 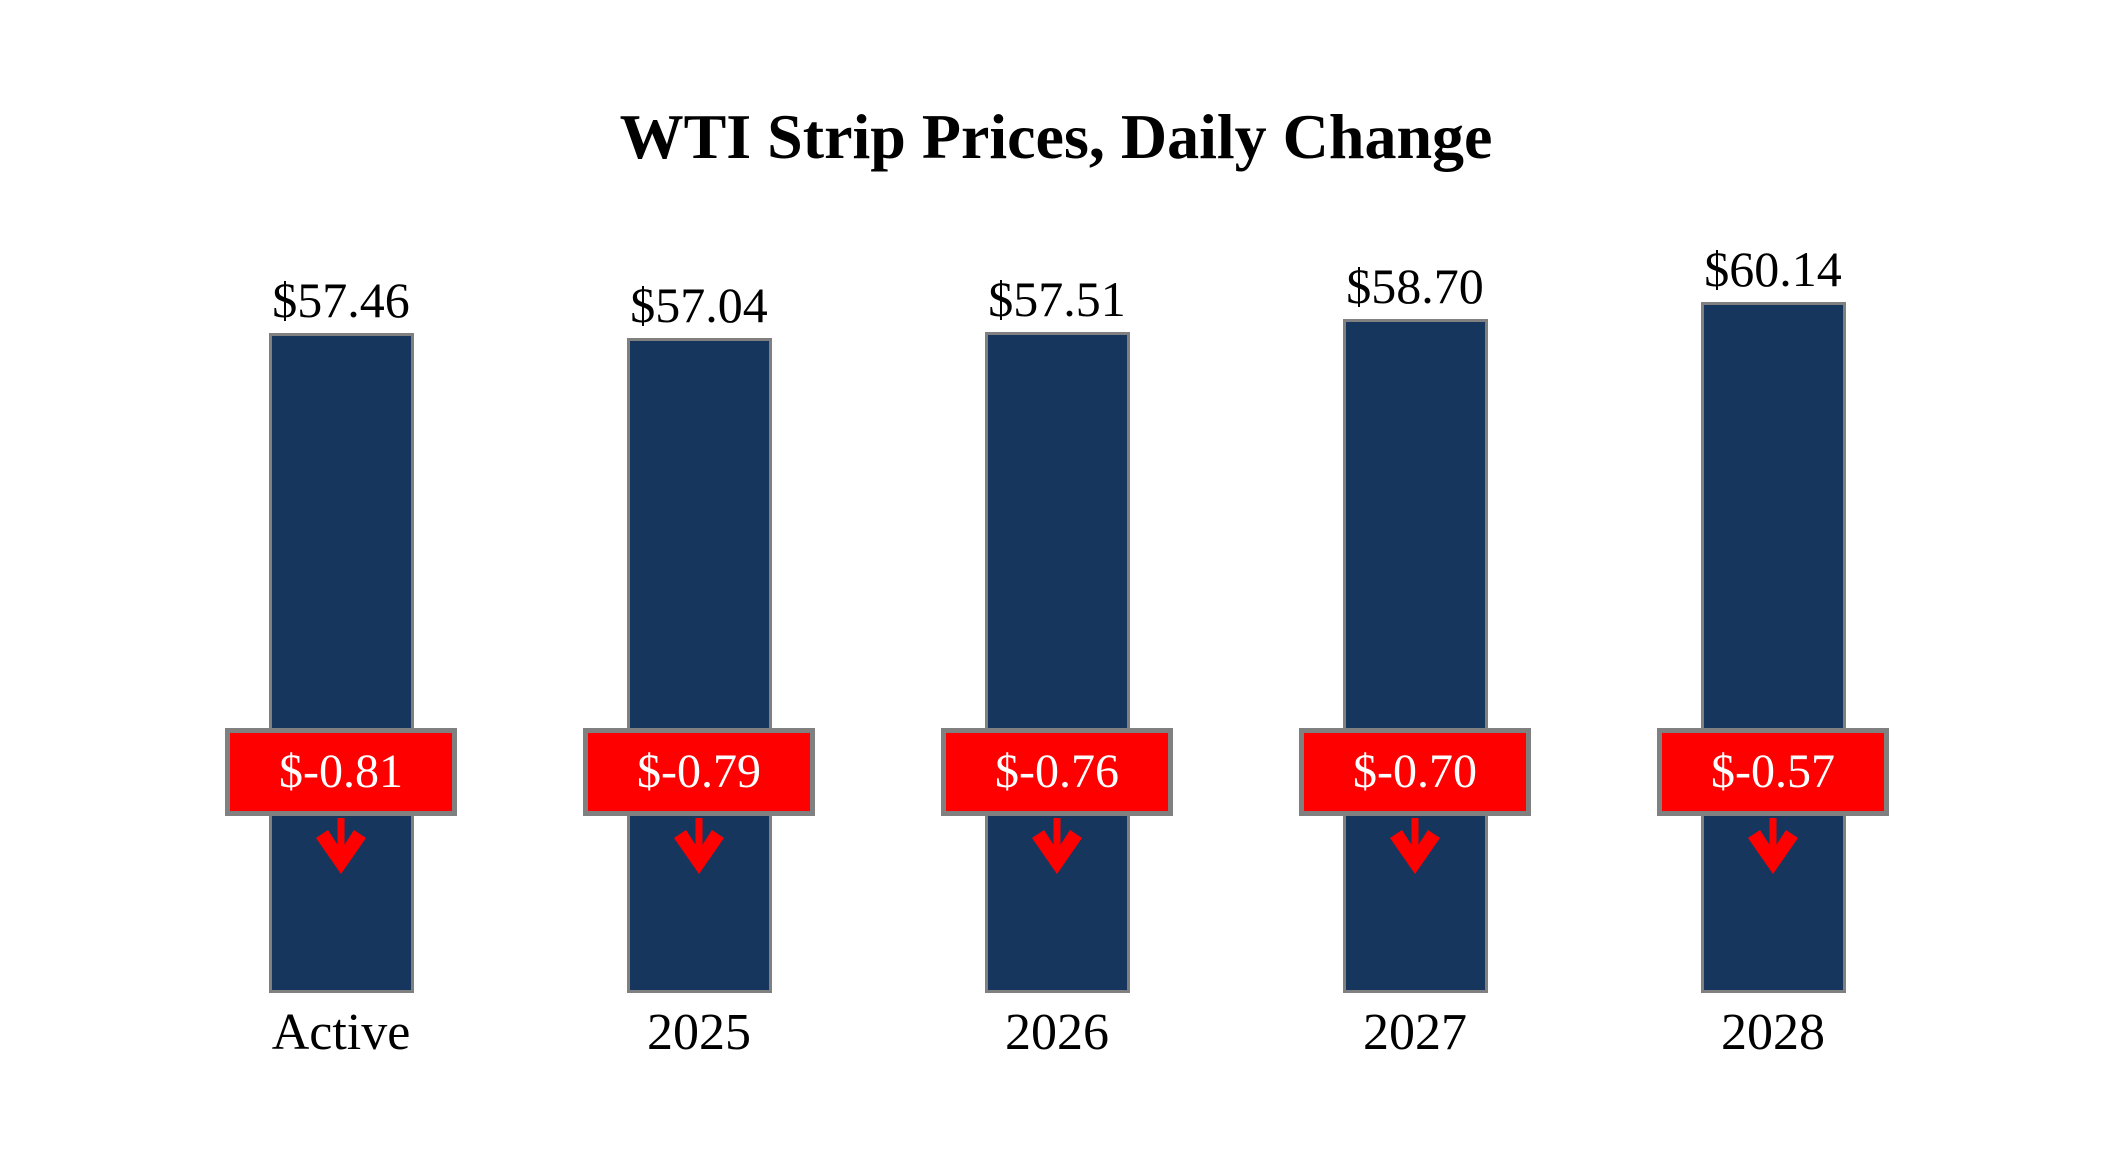 What do you see at coordinates (1773, 269) in the screenshot?
I see `price-label: $60.14` at bounding box center [1773, 269].